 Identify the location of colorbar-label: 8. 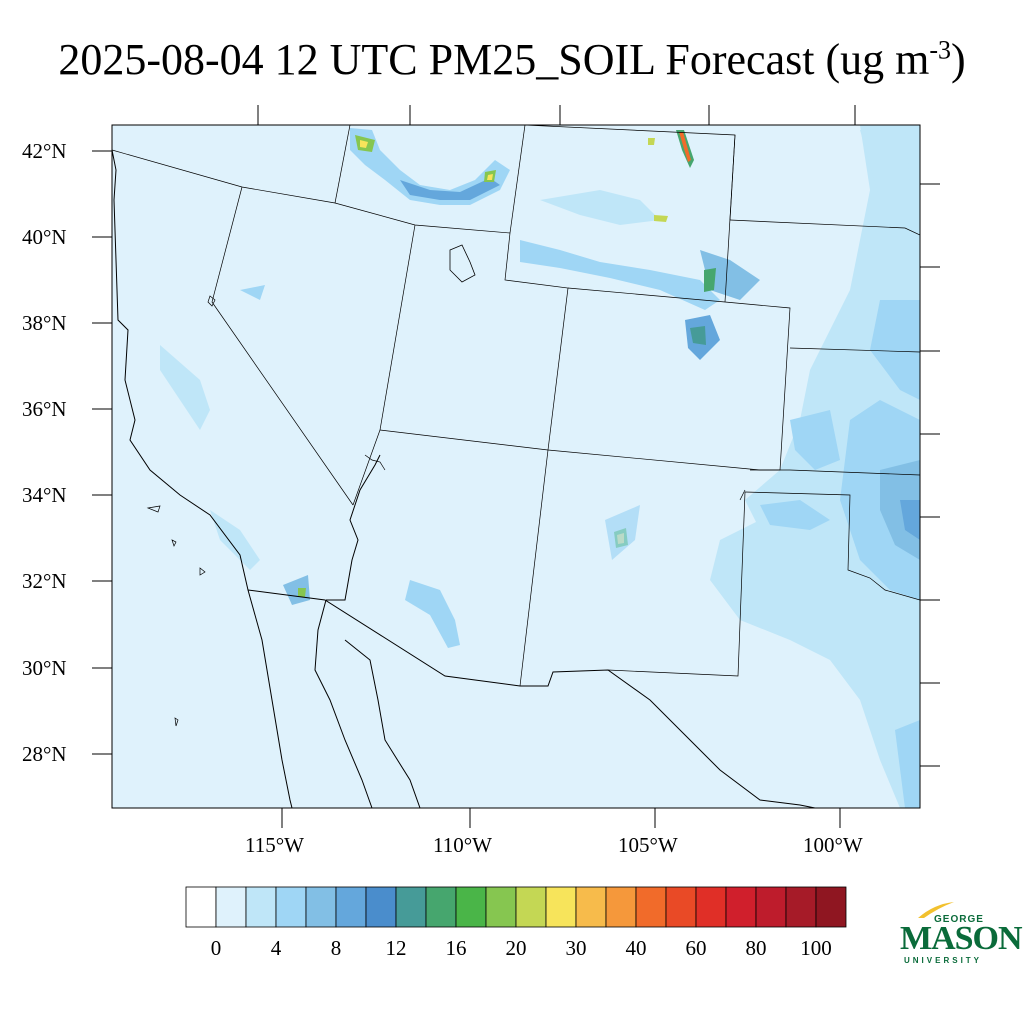
(336, 948).